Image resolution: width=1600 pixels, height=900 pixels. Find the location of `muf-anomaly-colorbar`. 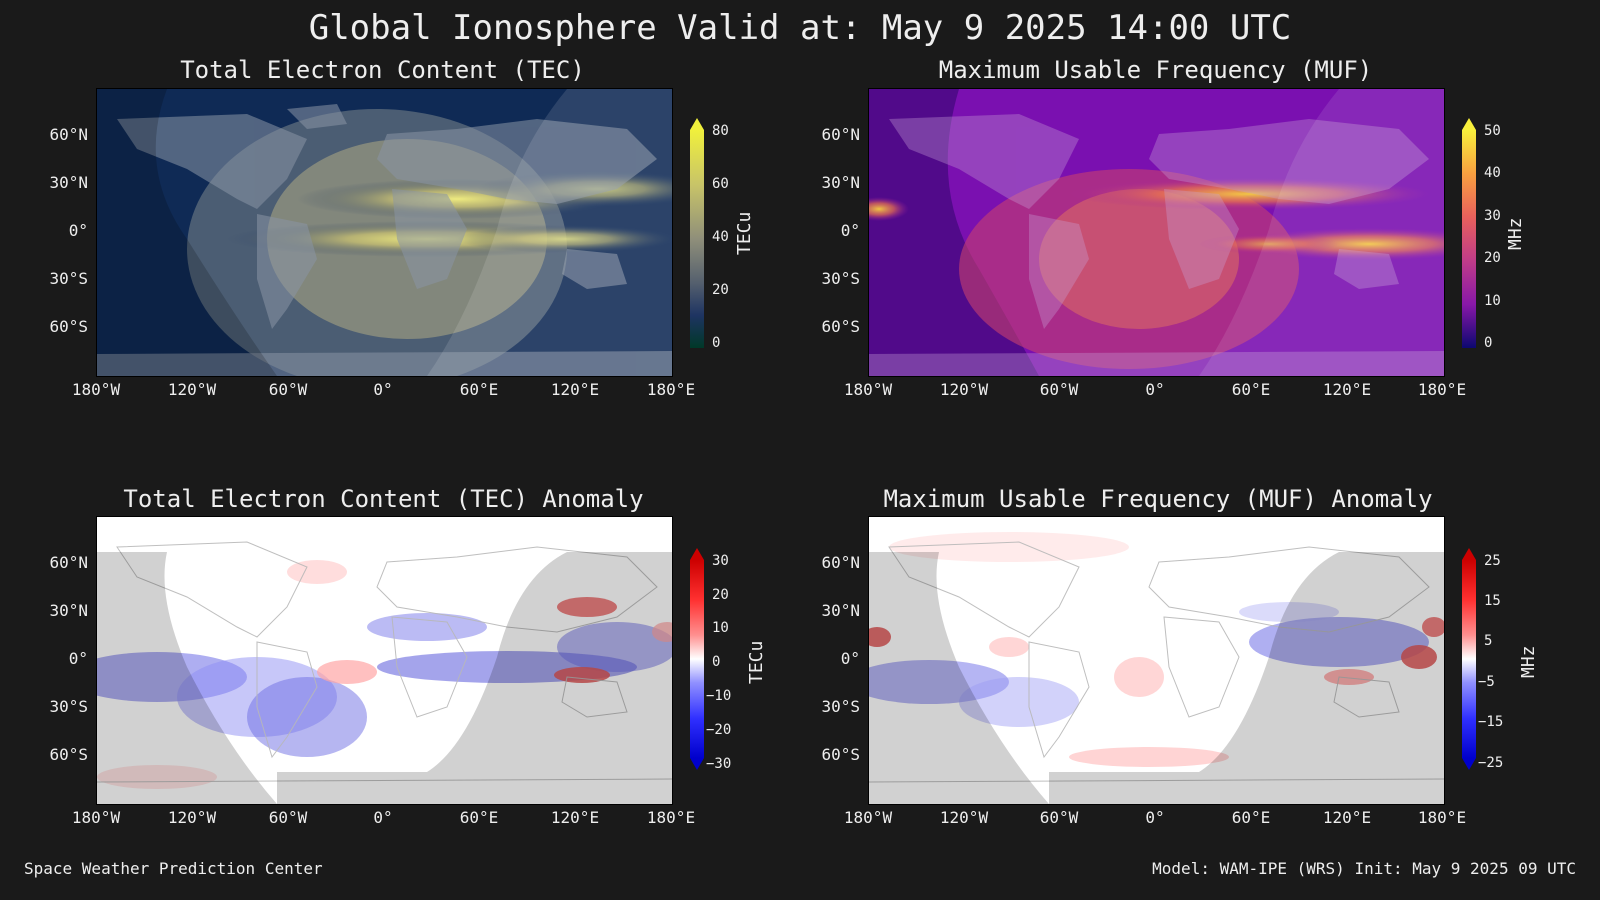

muf-anomaly-colorbar is located at coordinates (1469, 661).